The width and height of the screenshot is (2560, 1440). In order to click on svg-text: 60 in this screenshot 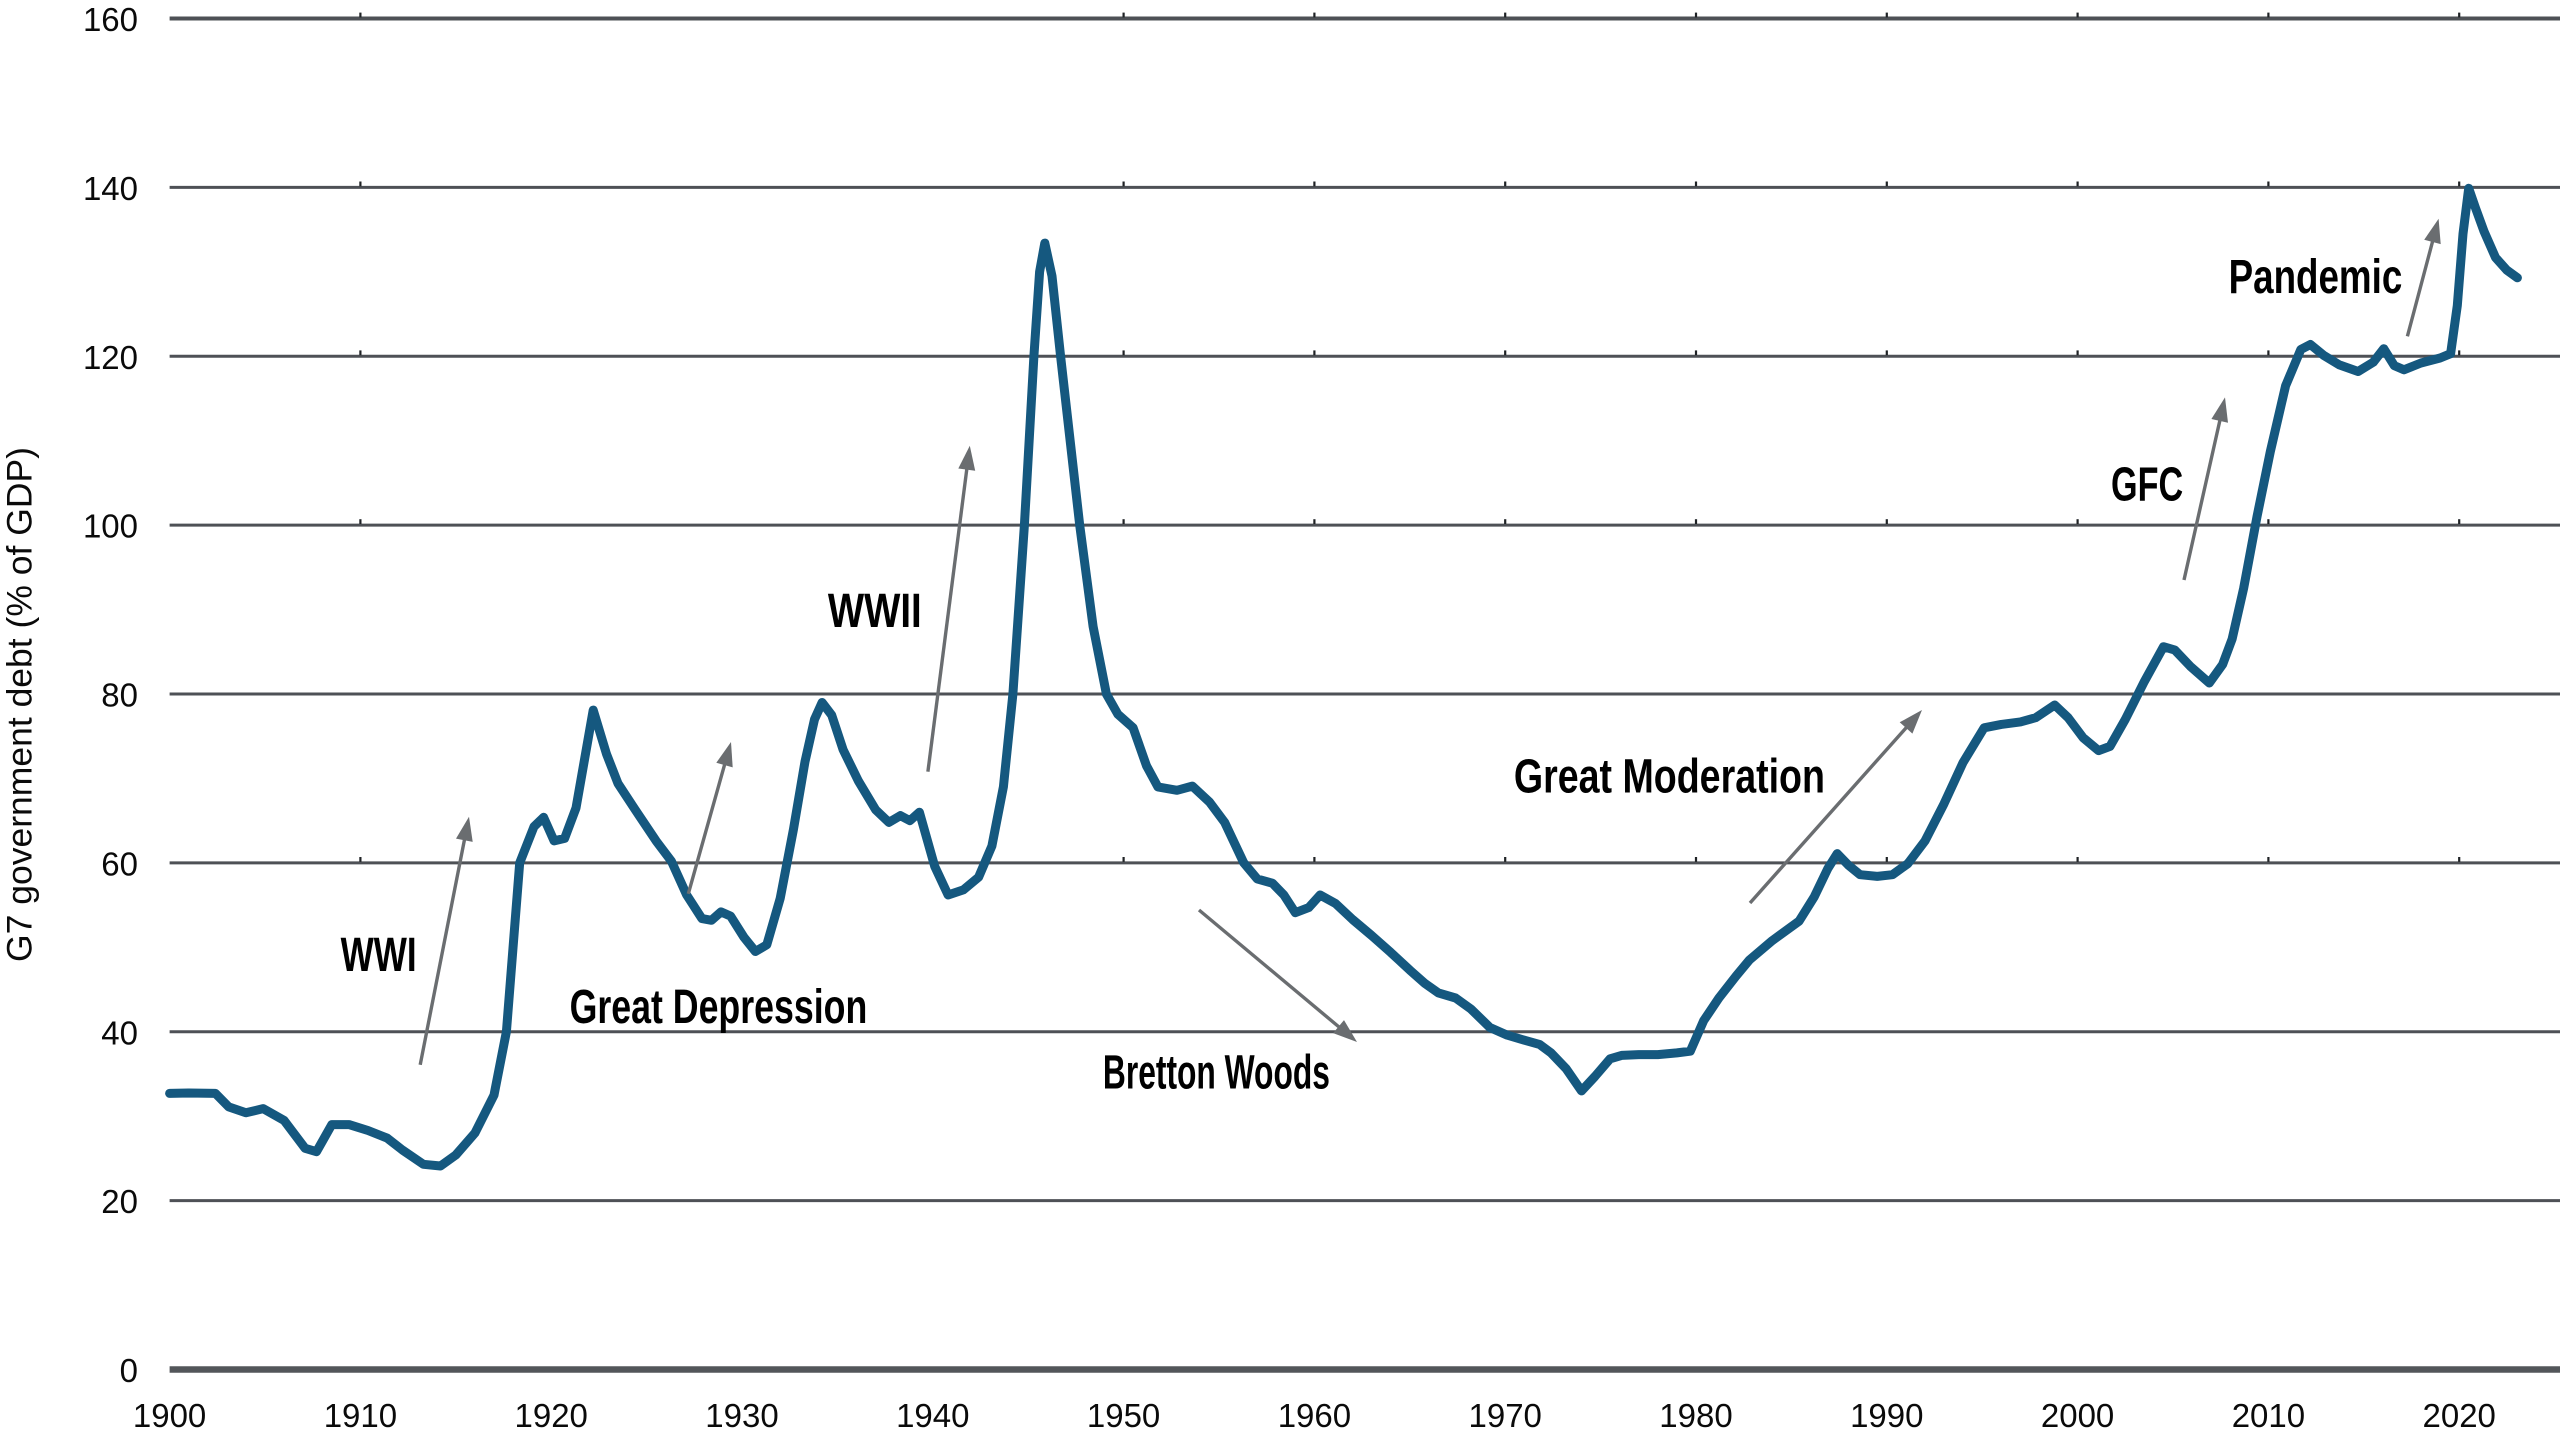, I will do `click(119, 863)`.